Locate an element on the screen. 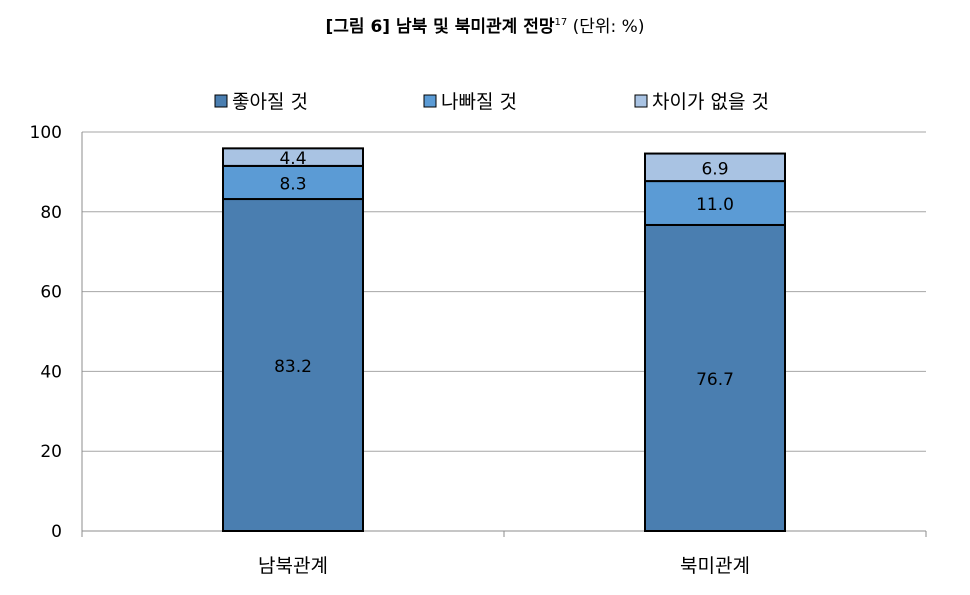 The image size is (970, 595). category-label: 북미관계 is located at coordinates (715, 566).